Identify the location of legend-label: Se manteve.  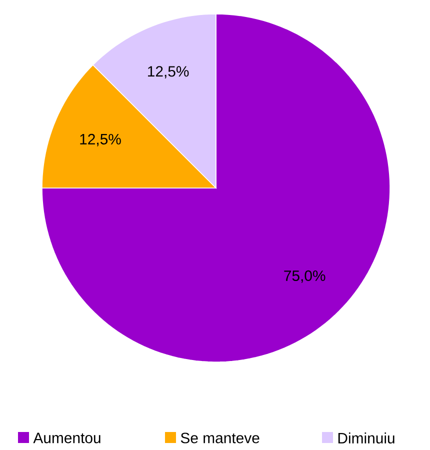
(220, 438).